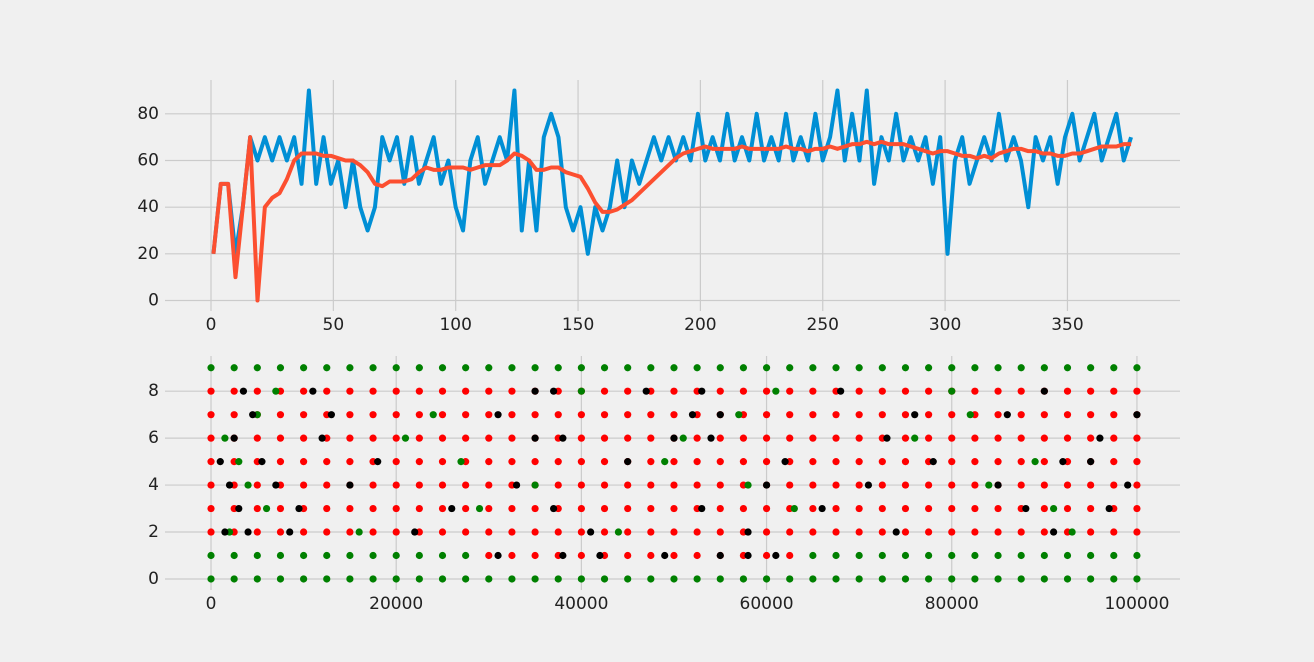  I want to click on y-tick-label: 4, so click(153, 485).